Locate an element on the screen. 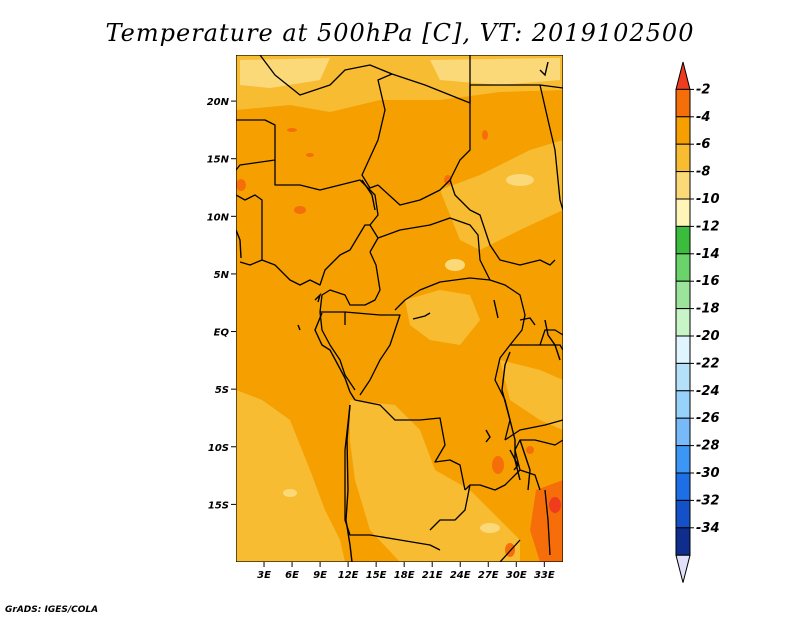  colorbar-label: -16 is located at coordinates (708, 281).